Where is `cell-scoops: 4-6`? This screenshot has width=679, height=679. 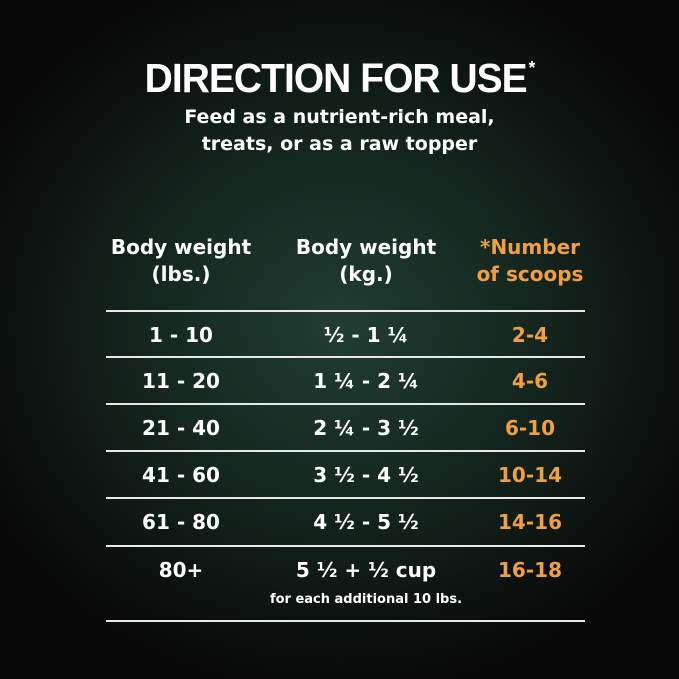 cell-scoops: 4-6 is located at coordinates (530, 381).